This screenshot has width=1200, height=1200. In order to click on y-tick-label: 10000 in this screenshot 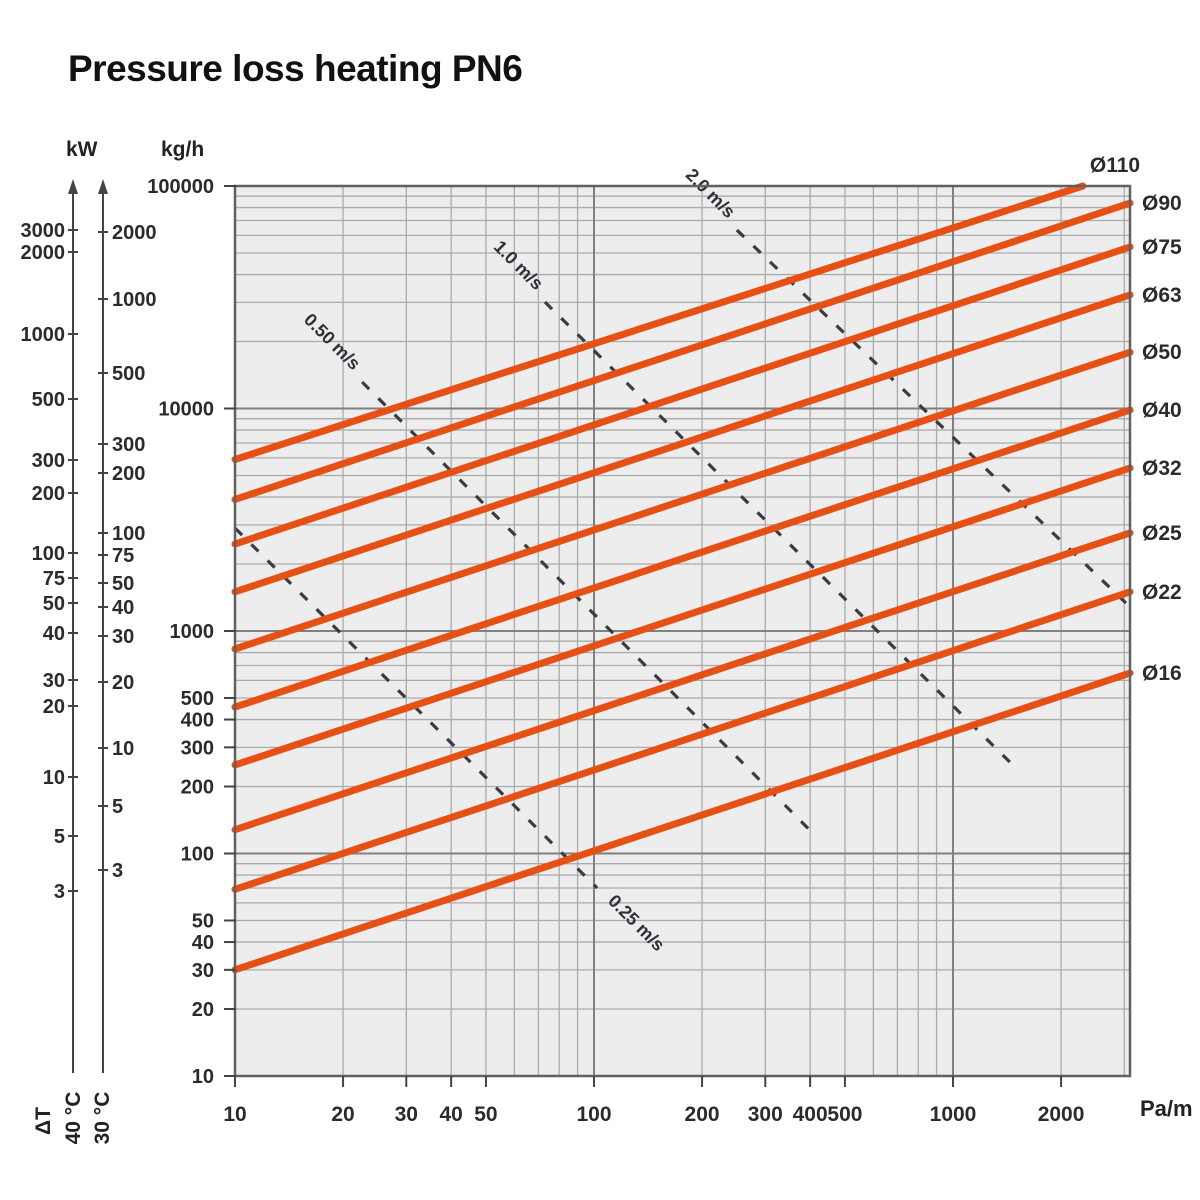, I will do `click(186, 410)`.